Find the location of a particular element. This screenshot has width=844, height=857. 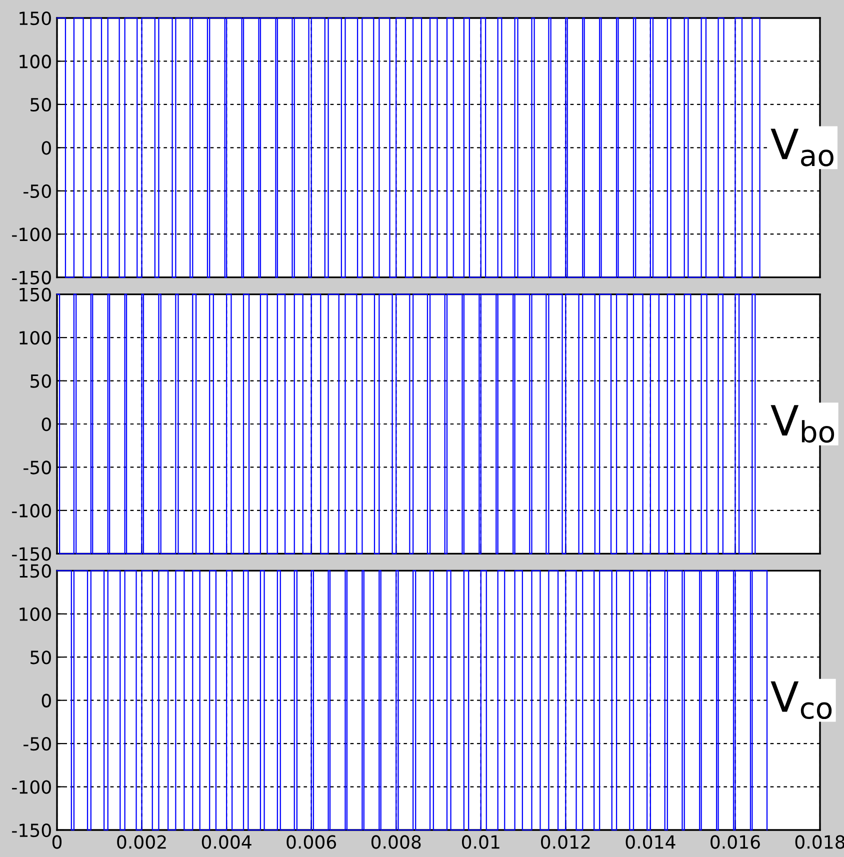

x-tick-label: 0.008 is located at coordinates (396, 842).